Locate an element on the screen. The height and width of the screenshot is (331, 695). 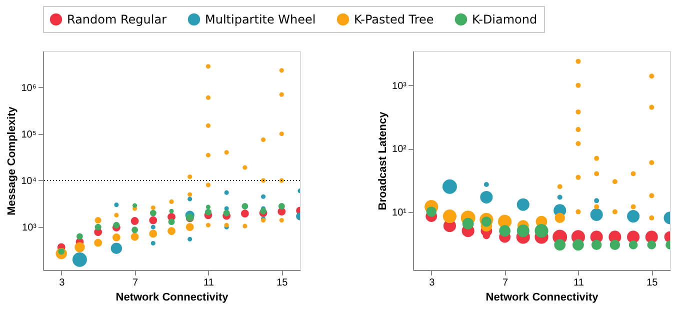
y-tick-label: 10⁴ is located at coordinates (28, 181).